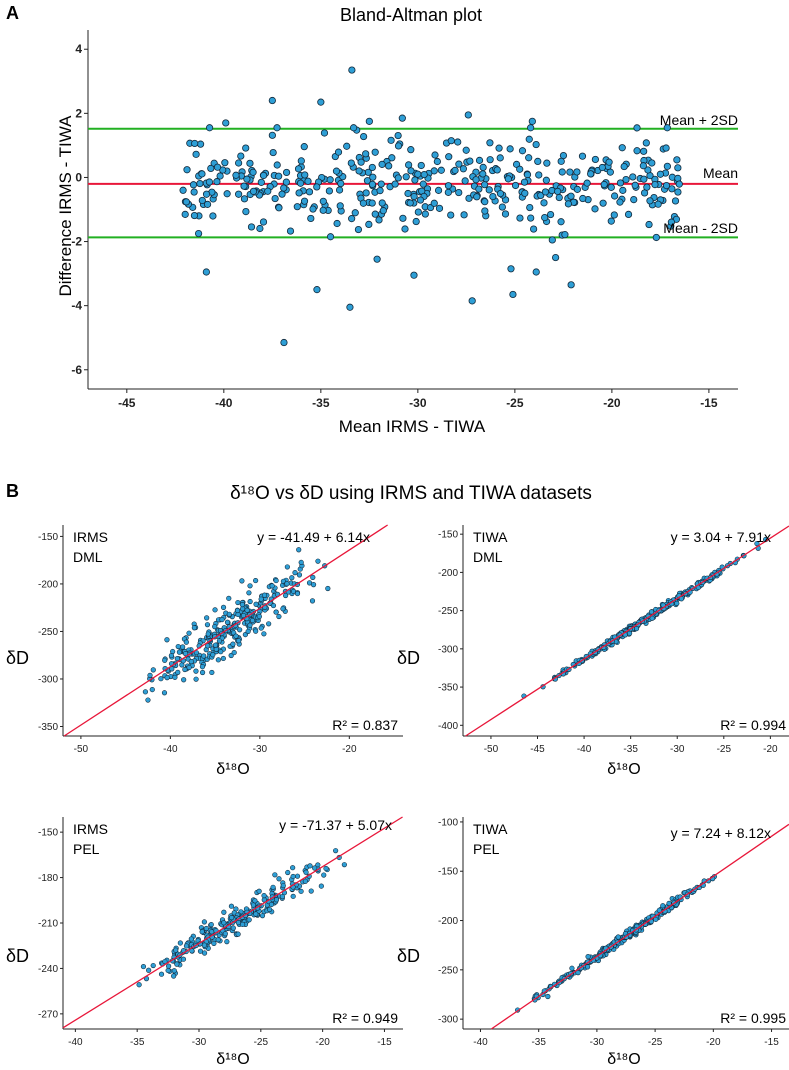 The width and height of the screenshot is (789, 1070). I want to click on tiwa-pel-x-tick-label: -40, so click(480, 1042).